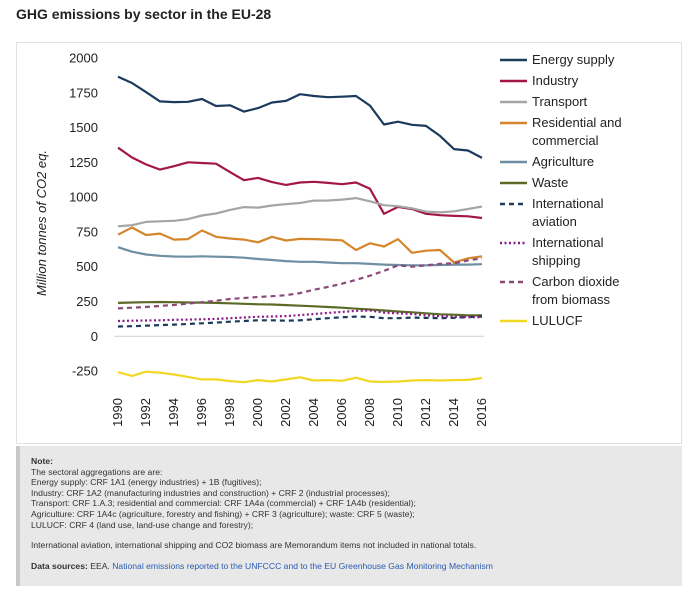  I want to click on y-tick-label: 750, so click(87, 231).